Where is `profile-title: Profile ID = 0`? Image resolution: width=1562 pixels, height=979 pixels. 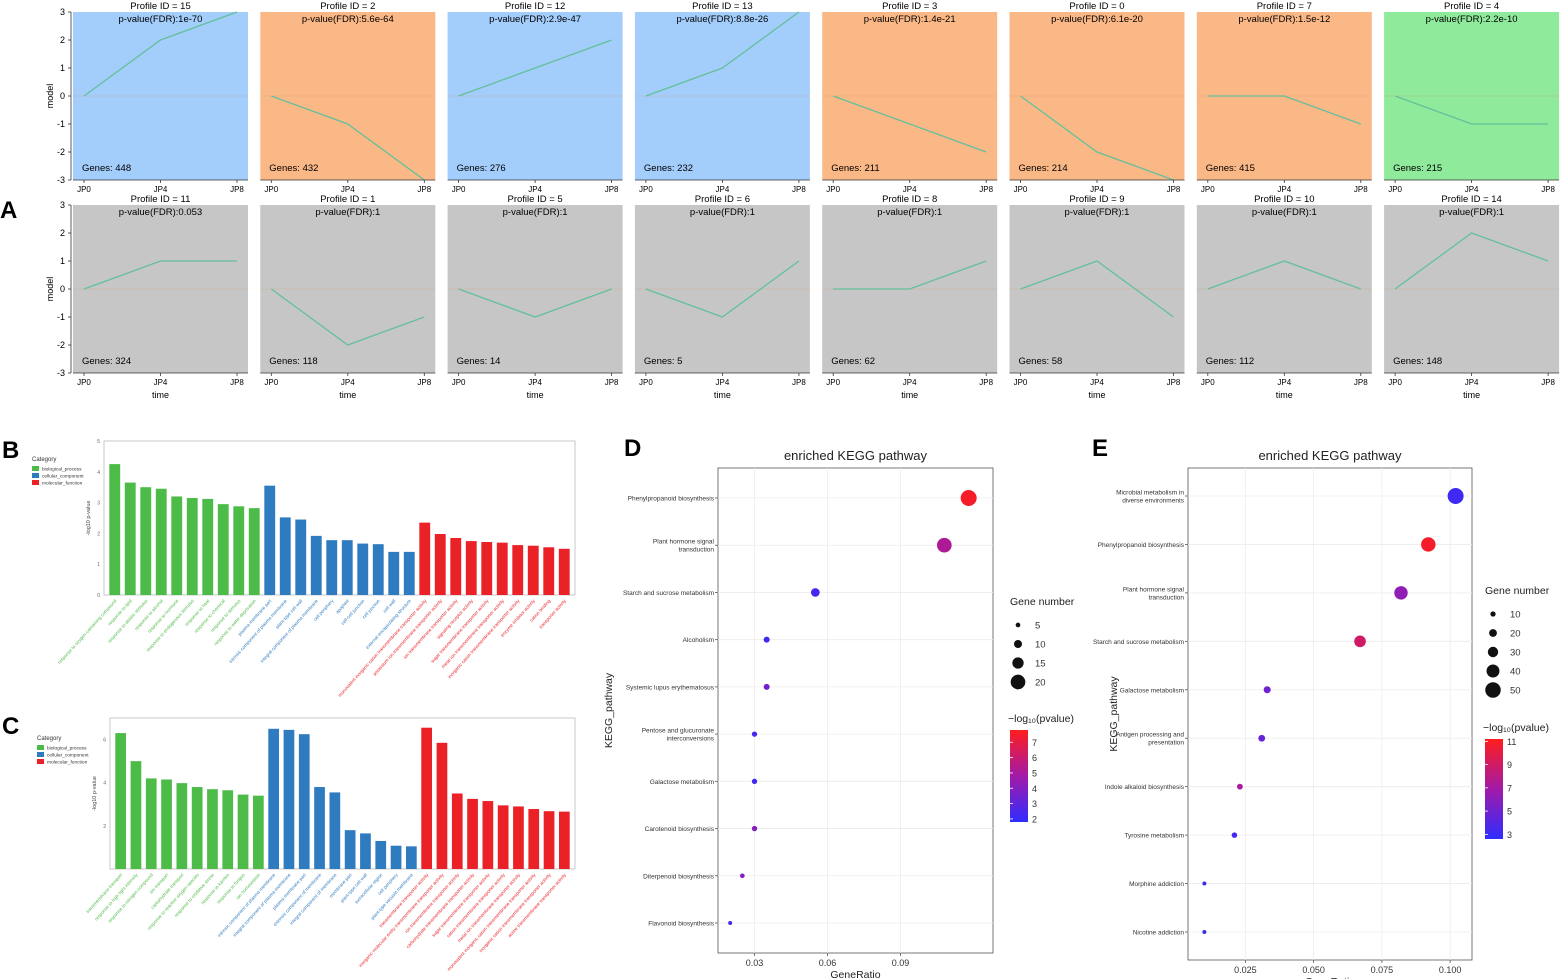 profile-title: Profile ID = 0 is located at coordinates (1096, 6).